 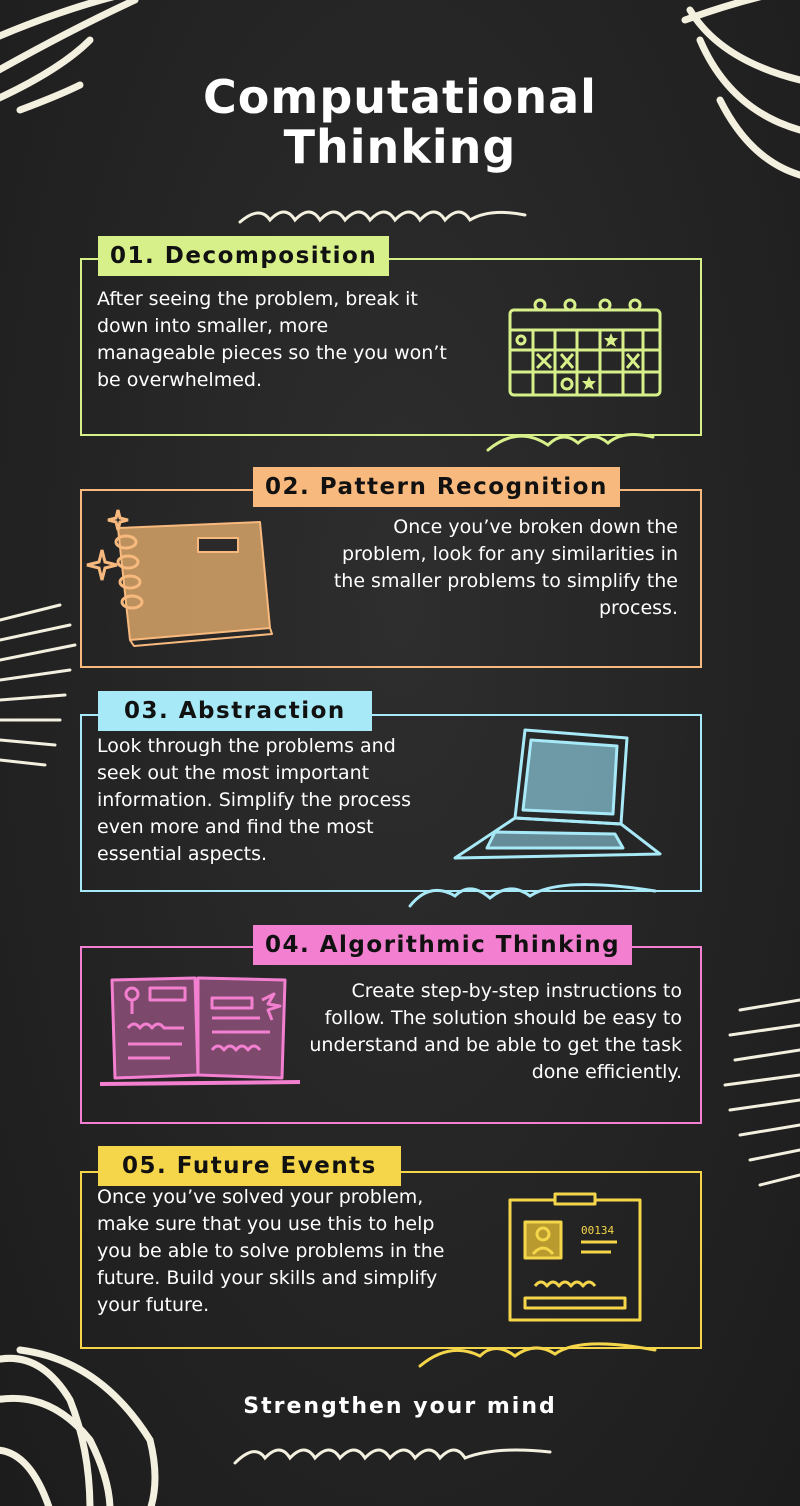 I want to click on section-pattern-recognition-label: 02. Pattern Recognition, so click(x=436, y=487).